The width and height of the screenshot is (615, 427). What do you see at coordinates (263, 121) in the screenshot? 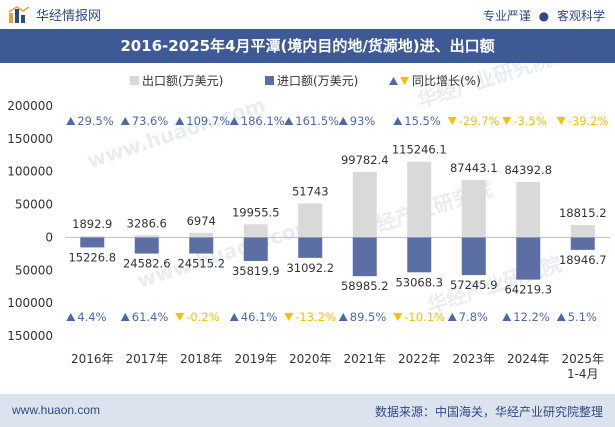
I see `export-growth-label: 186.1%` at bounding box center [263, 121].